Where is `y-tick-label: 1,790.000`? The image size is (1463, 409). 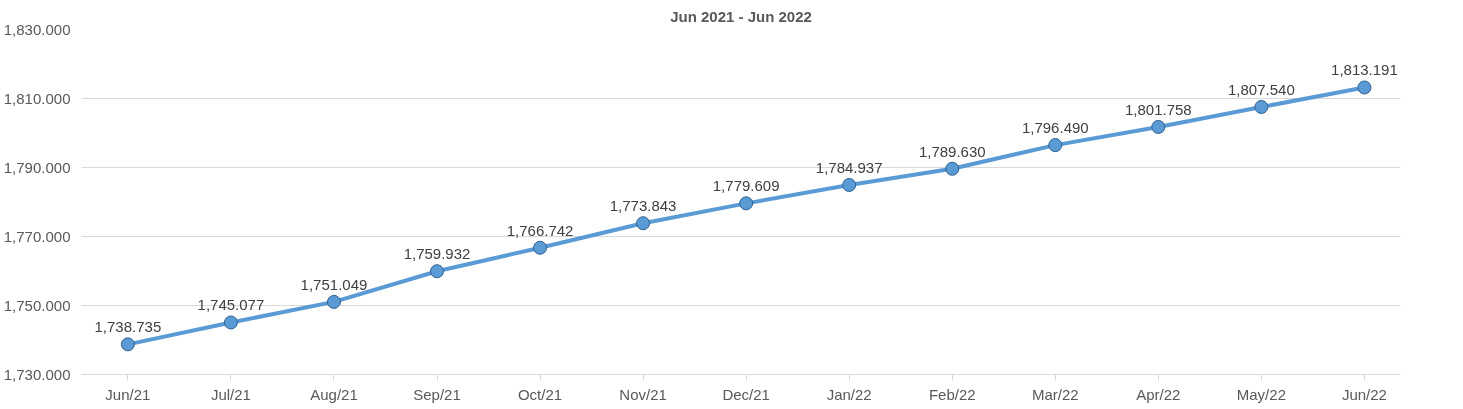 y-tick-label: 1,790.000 is located at coordinates (37, 167).